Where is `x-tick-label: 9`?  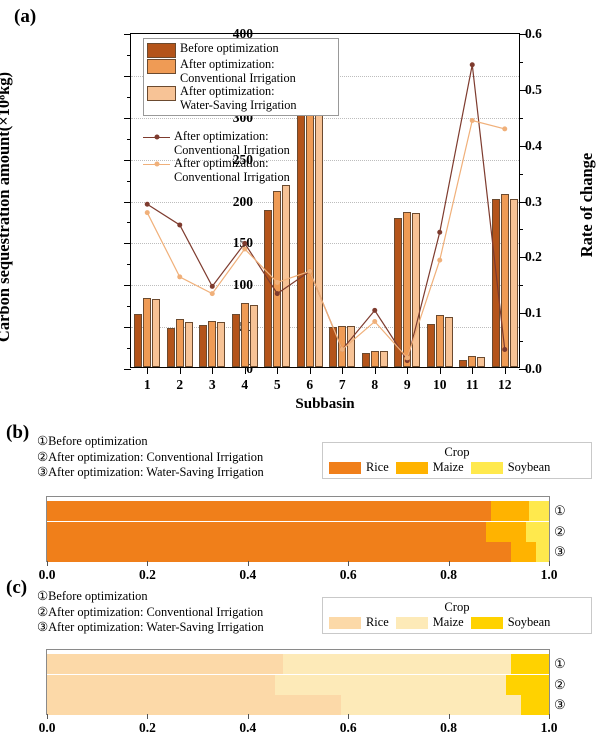
x-tick-label: 9 is located at coordinates (407, 384).